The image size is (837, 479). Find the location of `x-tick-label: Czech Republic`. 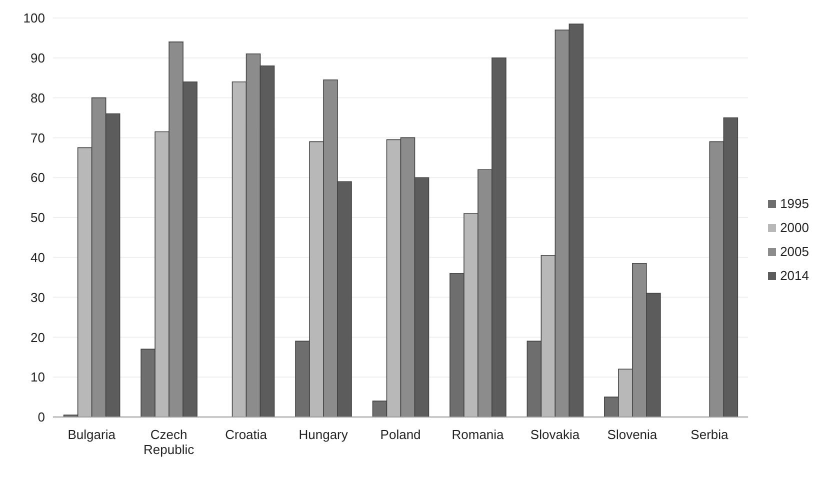

x-tick-label: Czech Republic is located at coordinates (169, 442).